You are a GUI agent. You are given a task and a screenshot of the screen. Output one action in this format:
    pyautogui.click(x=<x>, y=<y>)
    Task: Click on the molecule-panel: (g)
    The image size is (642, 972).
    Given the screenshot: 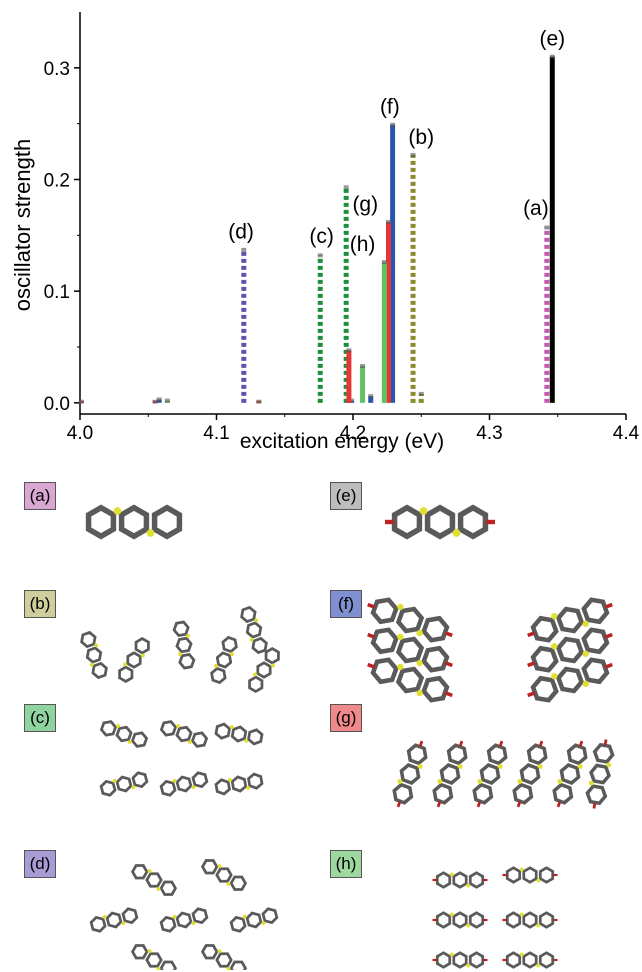 What is the action you would take?
    pyautogui.click(x=480, y=764)
    